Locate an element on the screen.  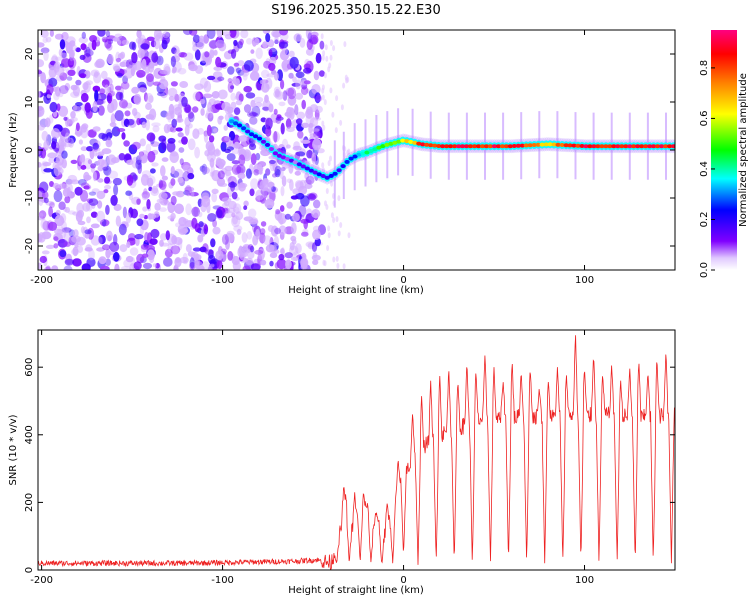
x-tick-label: 100 is located at coordinates (584, 580).